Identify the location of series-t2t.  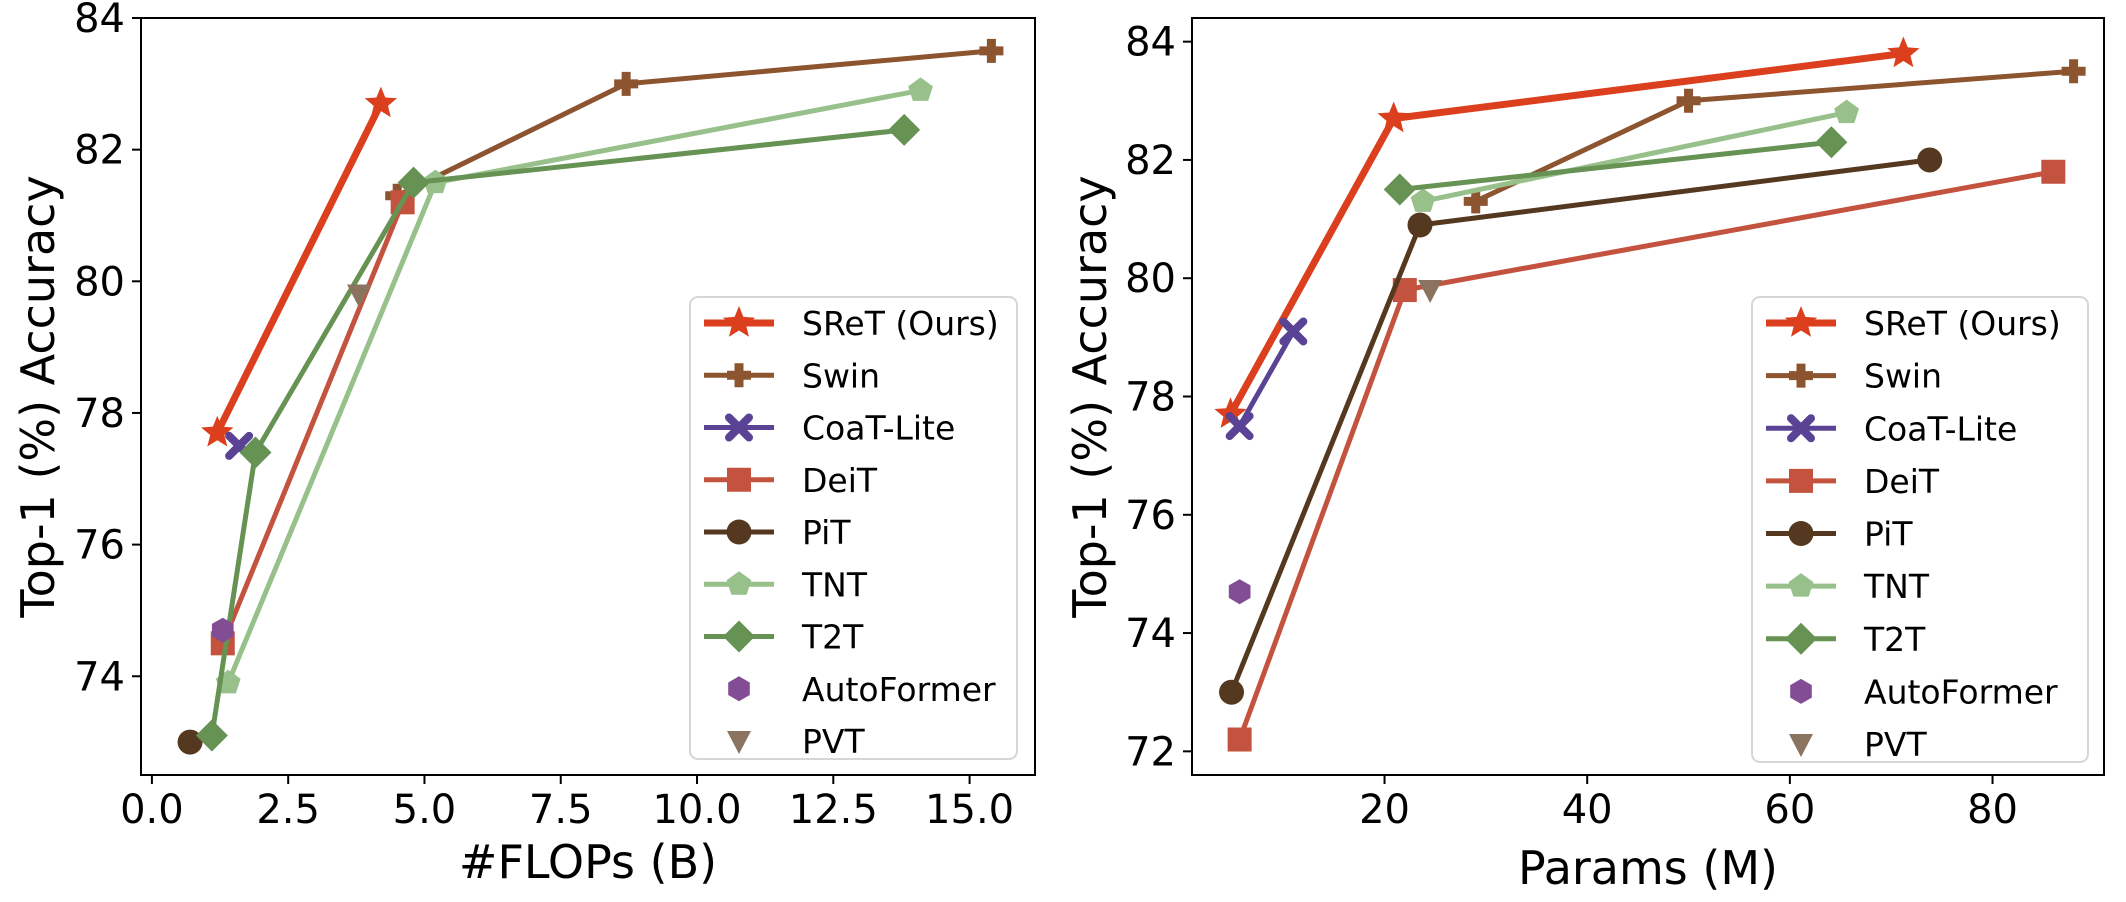
(1615, 166).